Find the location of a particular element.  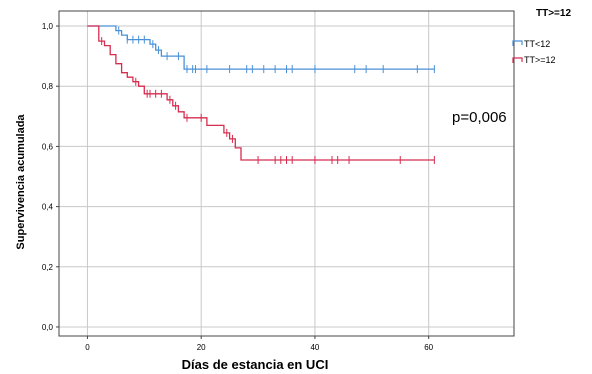

x-tick-label: 60 is located at coordinates (428, 347).